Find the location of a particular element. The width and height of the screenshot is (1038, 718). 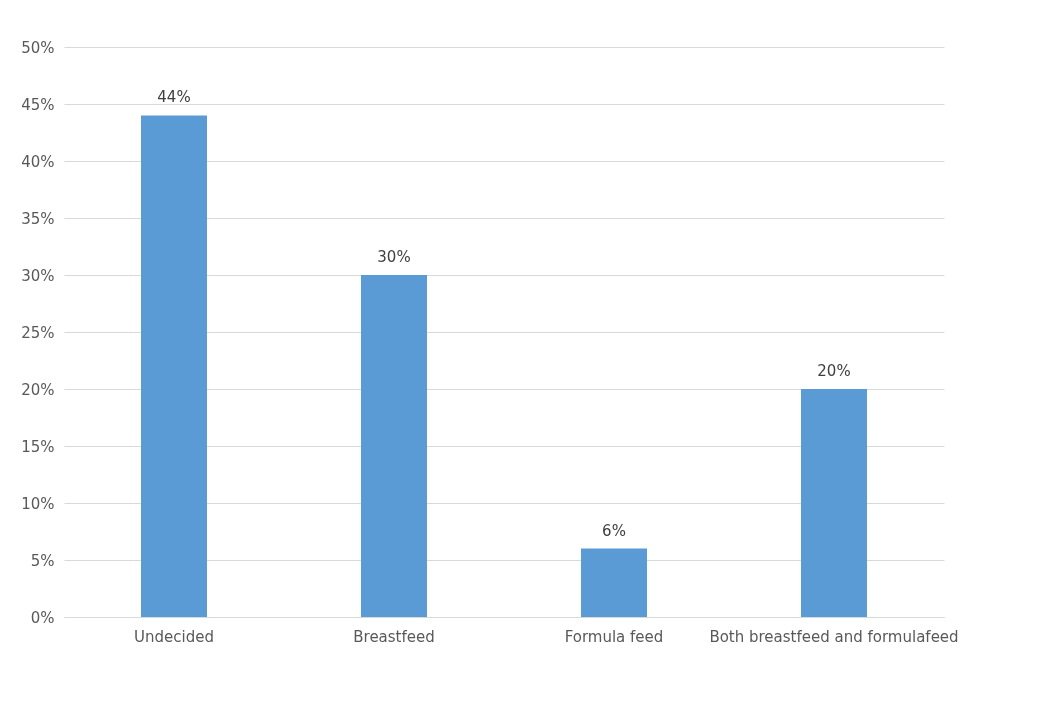

x-tick-label: Undecided is located at coordinates (174, 636).